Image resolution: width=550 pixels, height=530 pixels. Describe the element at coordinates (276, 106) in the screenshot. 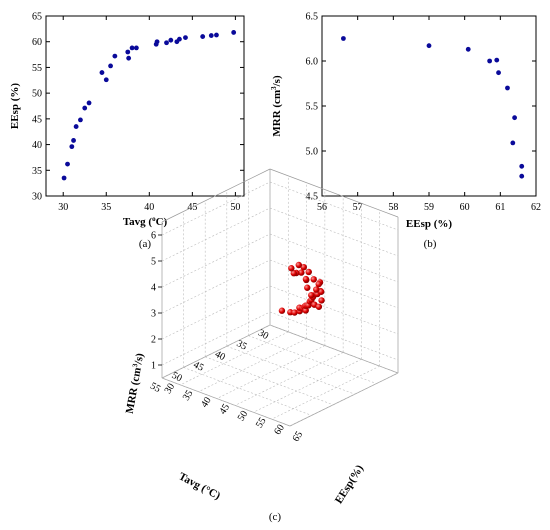

I see `panel-b-y-axis-label: MRR (cm3/s)` at that location.